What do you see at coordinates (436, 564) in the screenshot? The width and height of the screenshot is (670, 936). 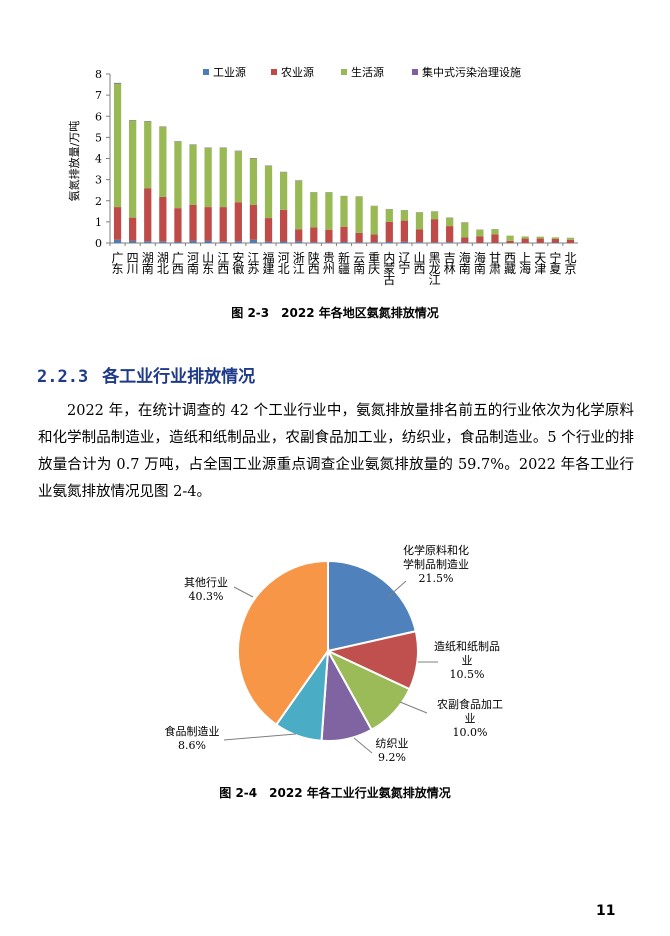 I see `pie-slice-label: 学制品制造业` at bounding box center [436, 564].